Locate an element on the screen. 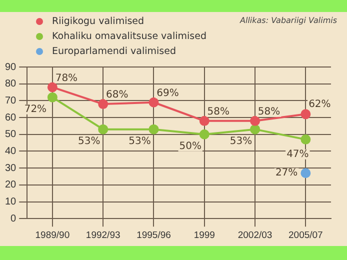 The image size is (347, 260). x-tick-label: 1989/90 is located at coordinates (52, 235).